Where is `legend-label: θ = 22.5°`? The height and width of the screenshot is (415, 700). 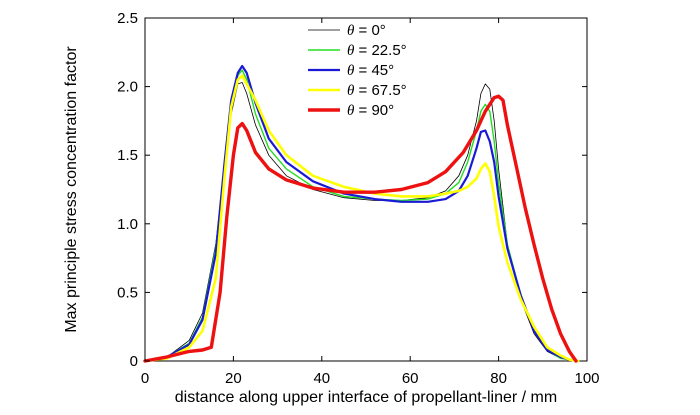
legend-label: θ = 22.5° is located at coordinates (377, 50).